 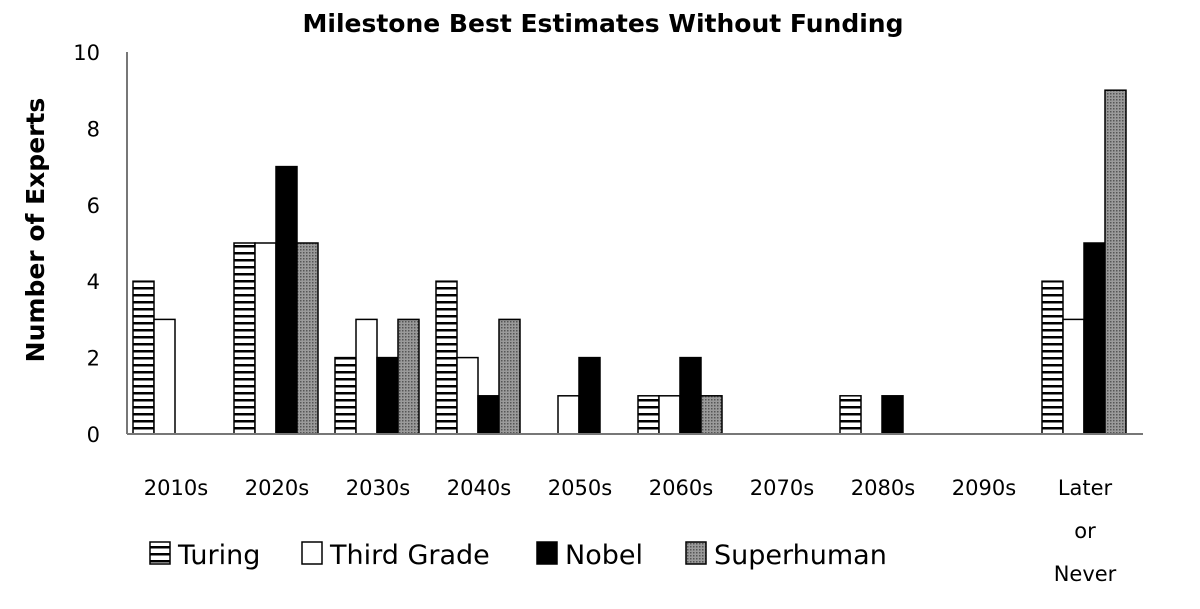 What do you see at coordinates (93, 206) in the screenshot?
I see `y-tick-label: 6` at bounding box center [93, 206].